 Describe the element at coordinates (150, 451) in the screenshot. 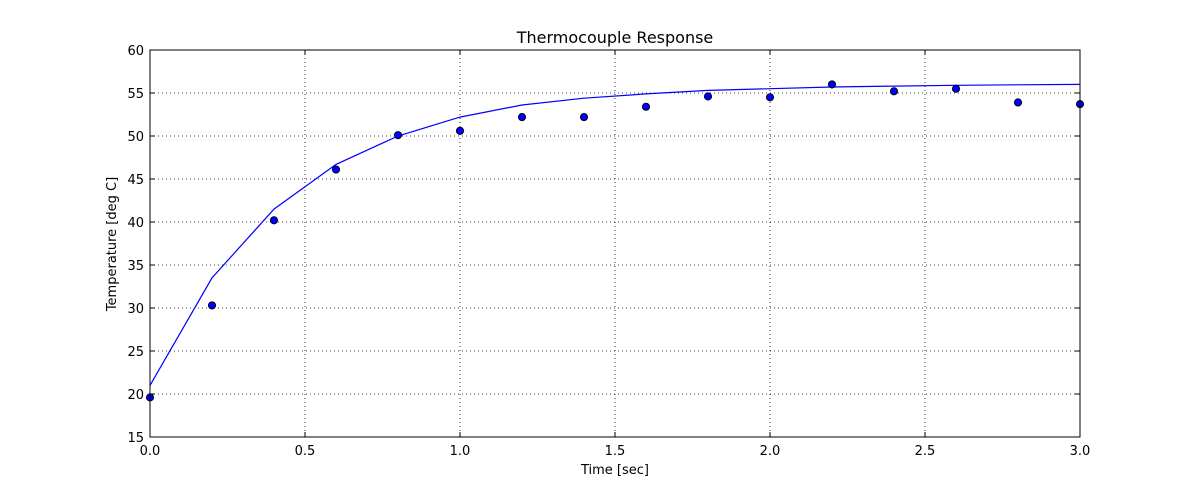

I see `x-tick-label: 0.0` at that location.